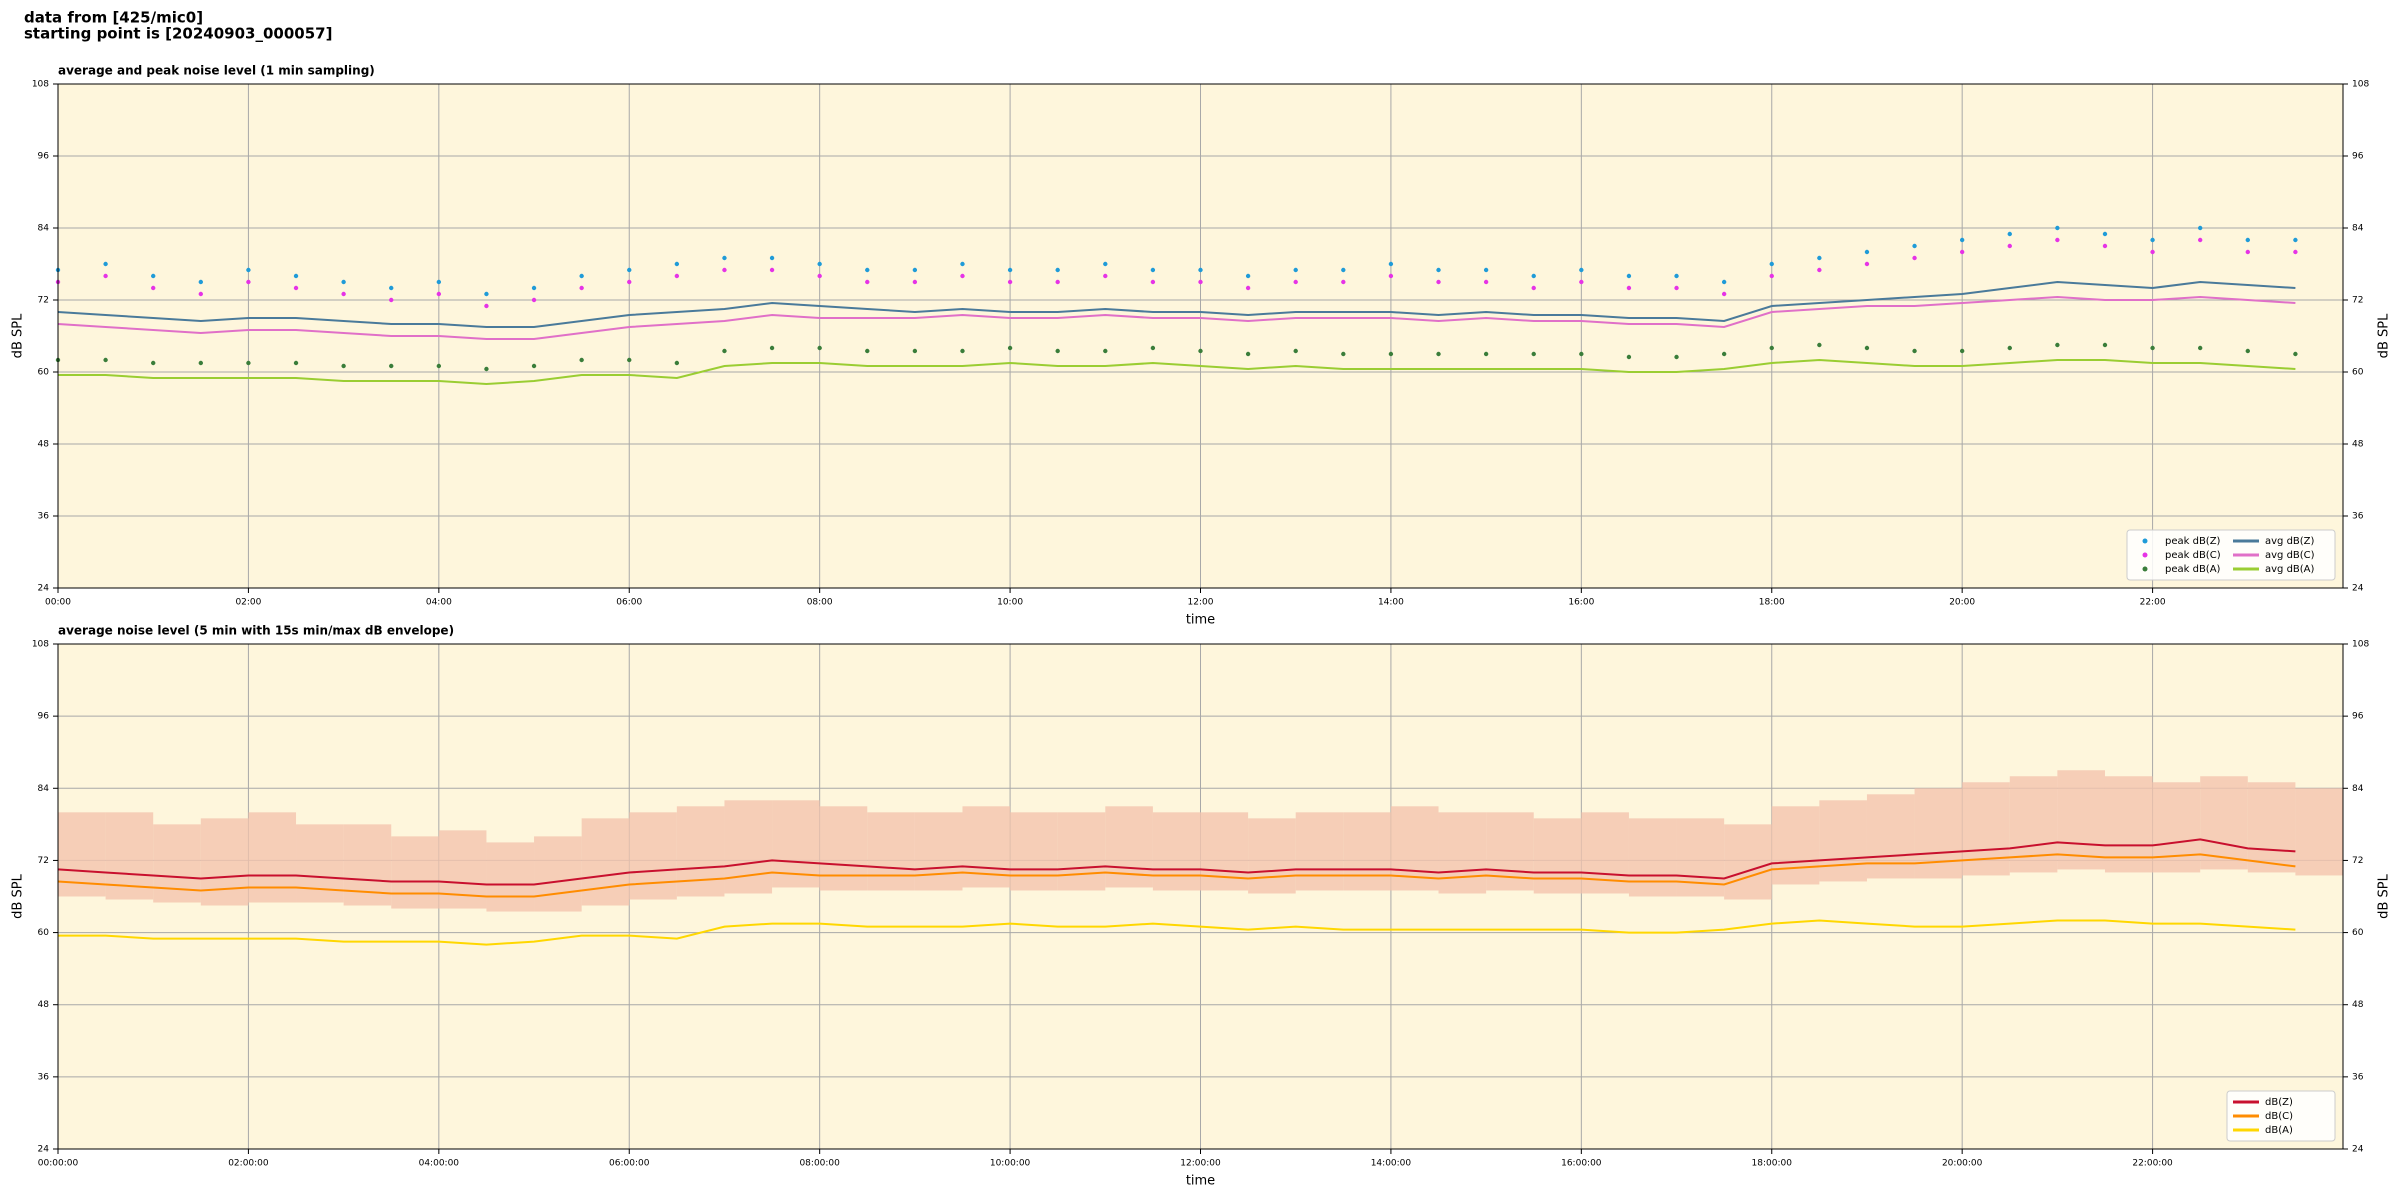 This screenshot has width=2400, height=1200. I want to click on x-axis-label: time, so click(1200, 1181).